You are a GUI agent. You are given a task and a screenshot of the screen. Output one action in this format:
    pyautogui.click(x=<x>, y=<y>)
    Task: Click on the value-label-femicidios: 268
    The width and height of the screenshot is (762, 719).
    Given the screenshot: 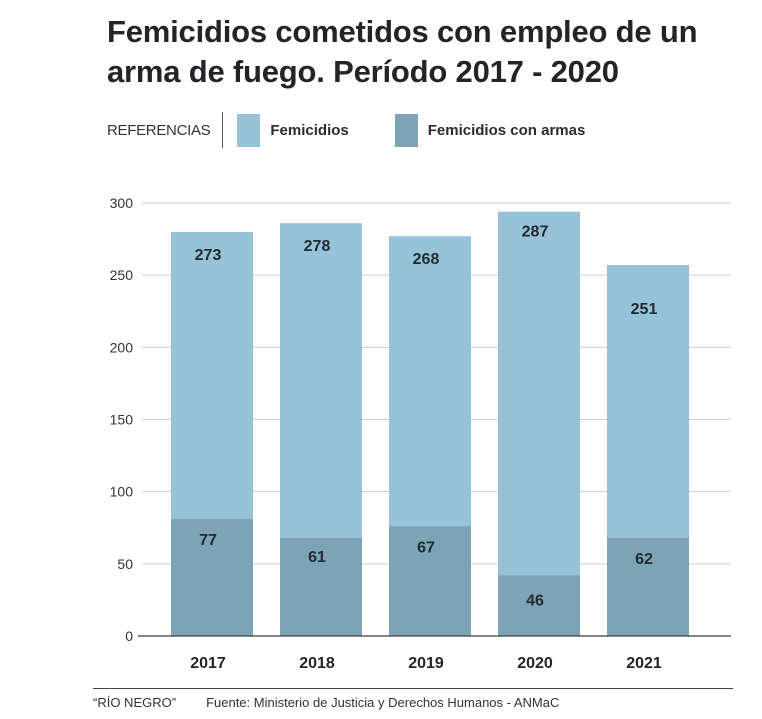 What is the action you would take?
    pyautogui.click(x=426, y=259)
    